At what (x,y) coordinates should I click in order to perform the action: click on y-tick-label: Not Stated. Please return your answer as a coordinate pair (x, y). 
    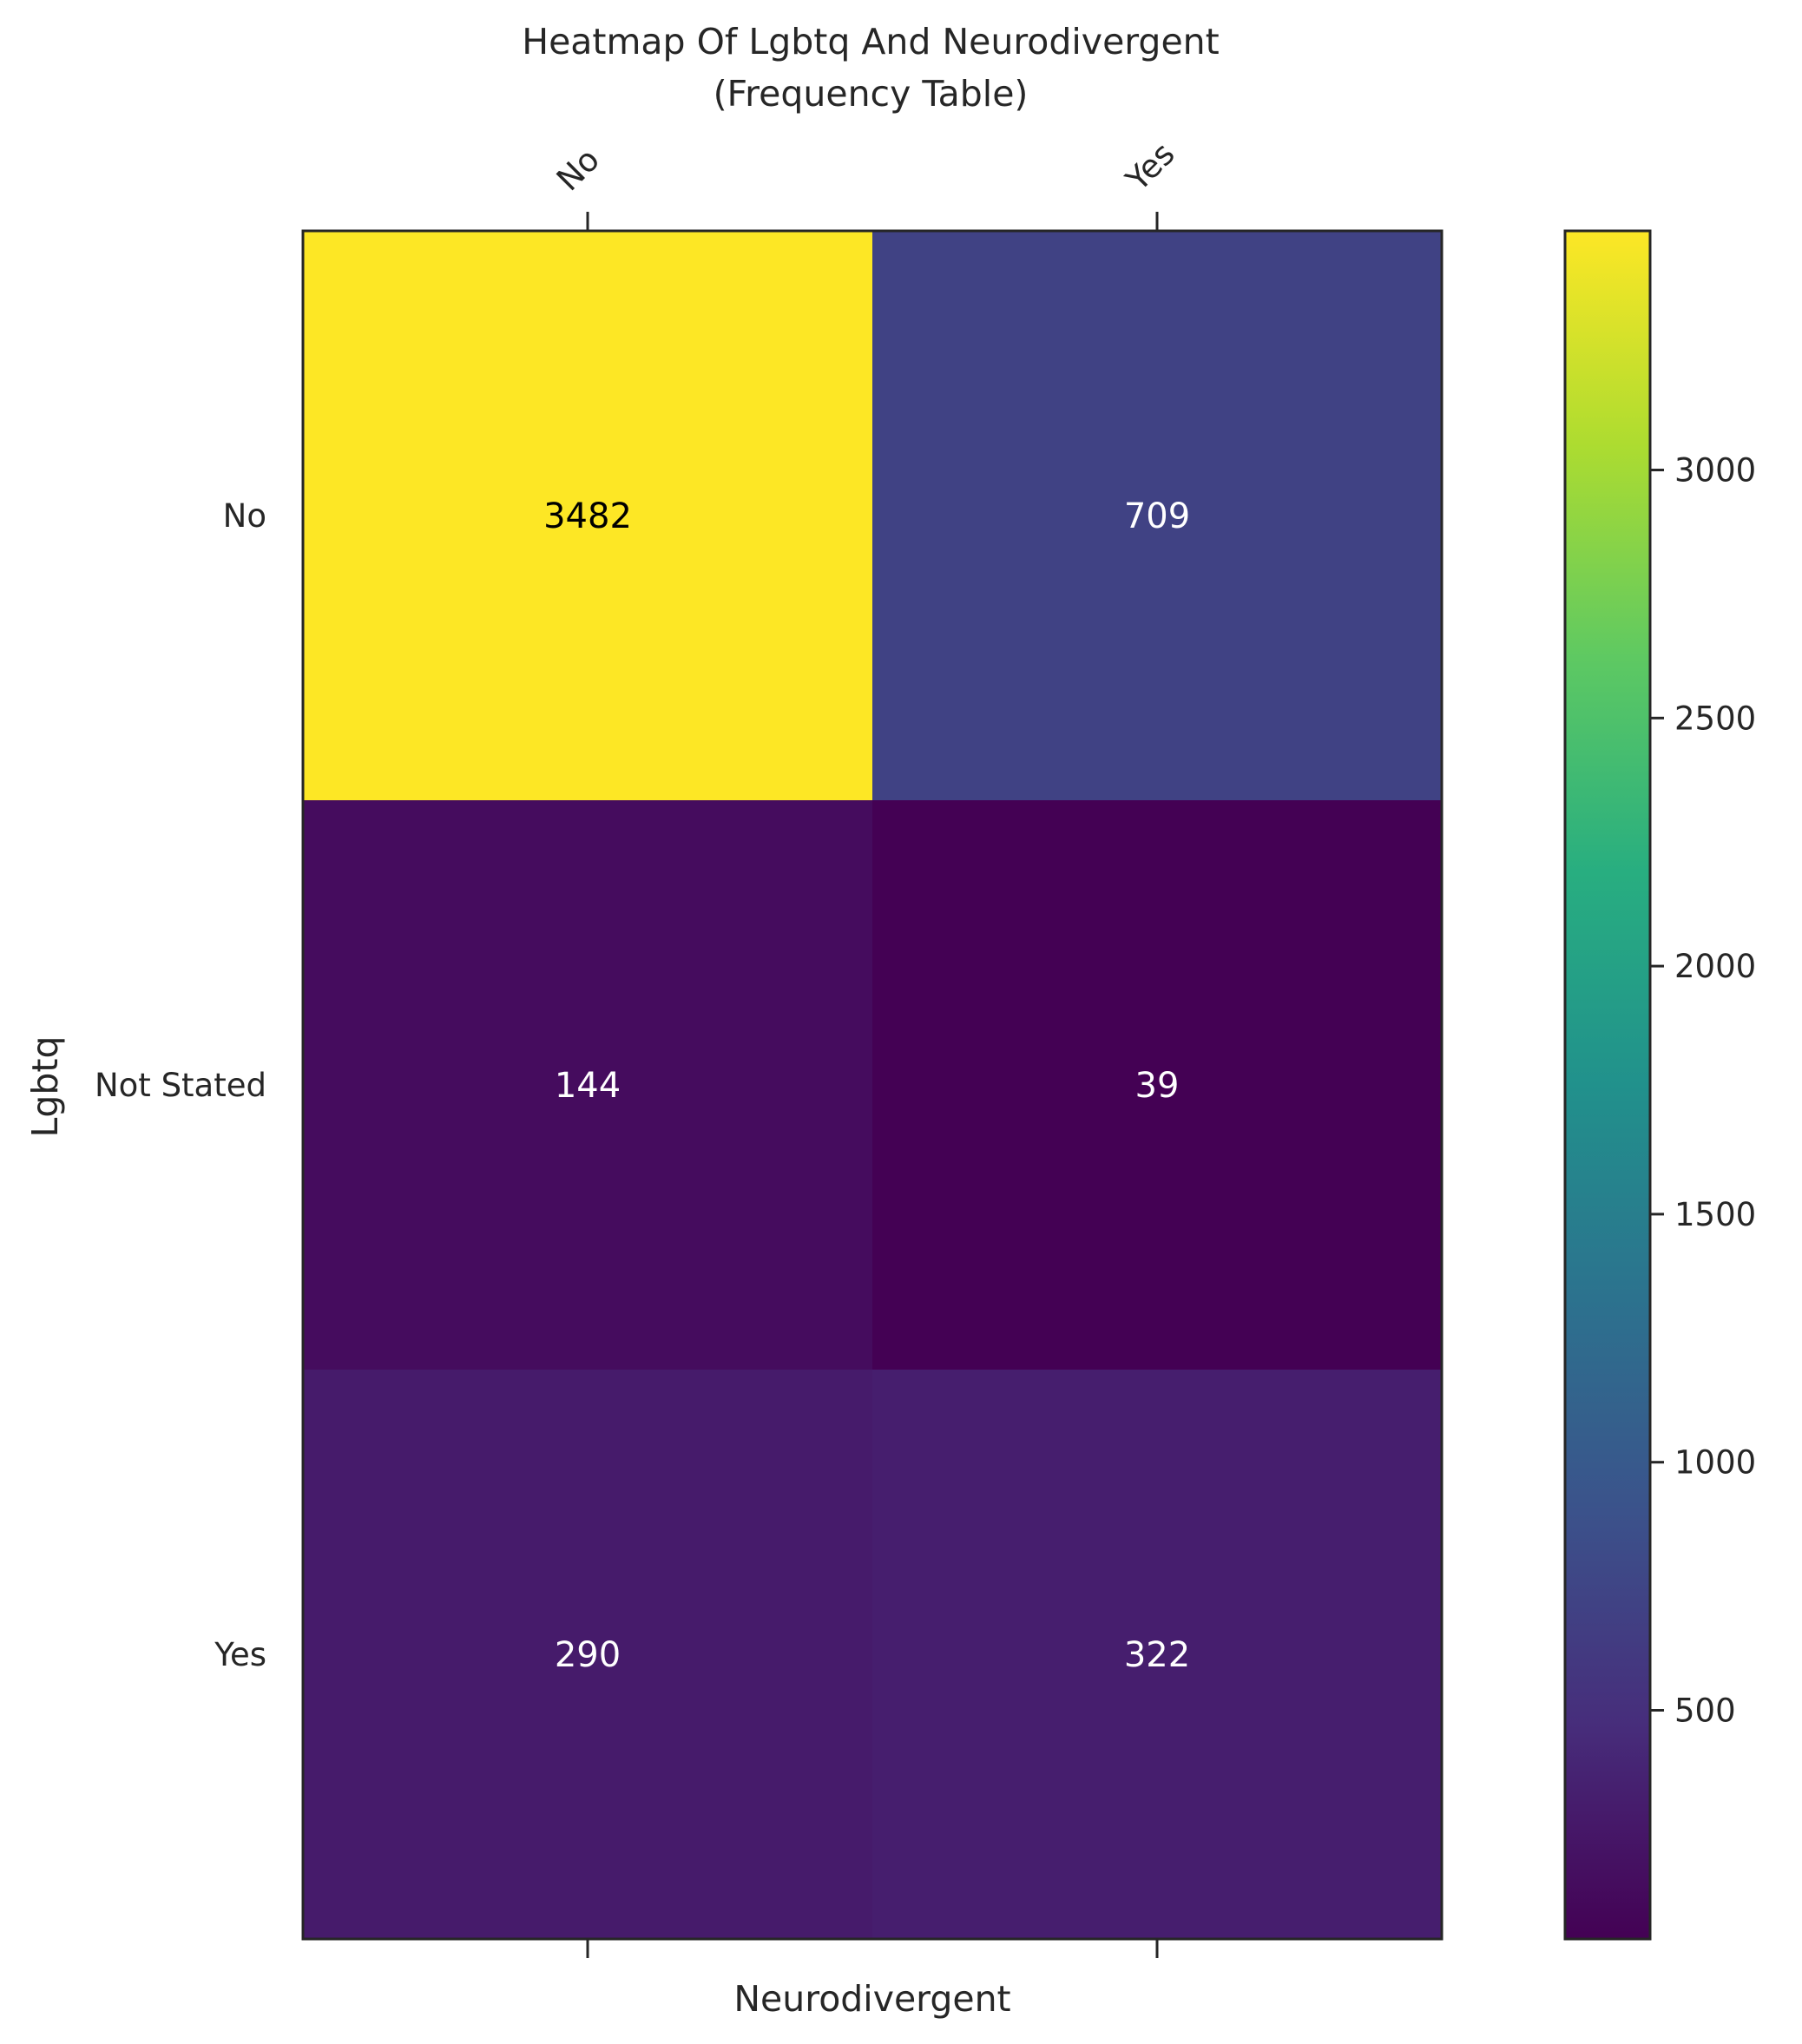
    Looking at the image, I should click on (180, 1085).